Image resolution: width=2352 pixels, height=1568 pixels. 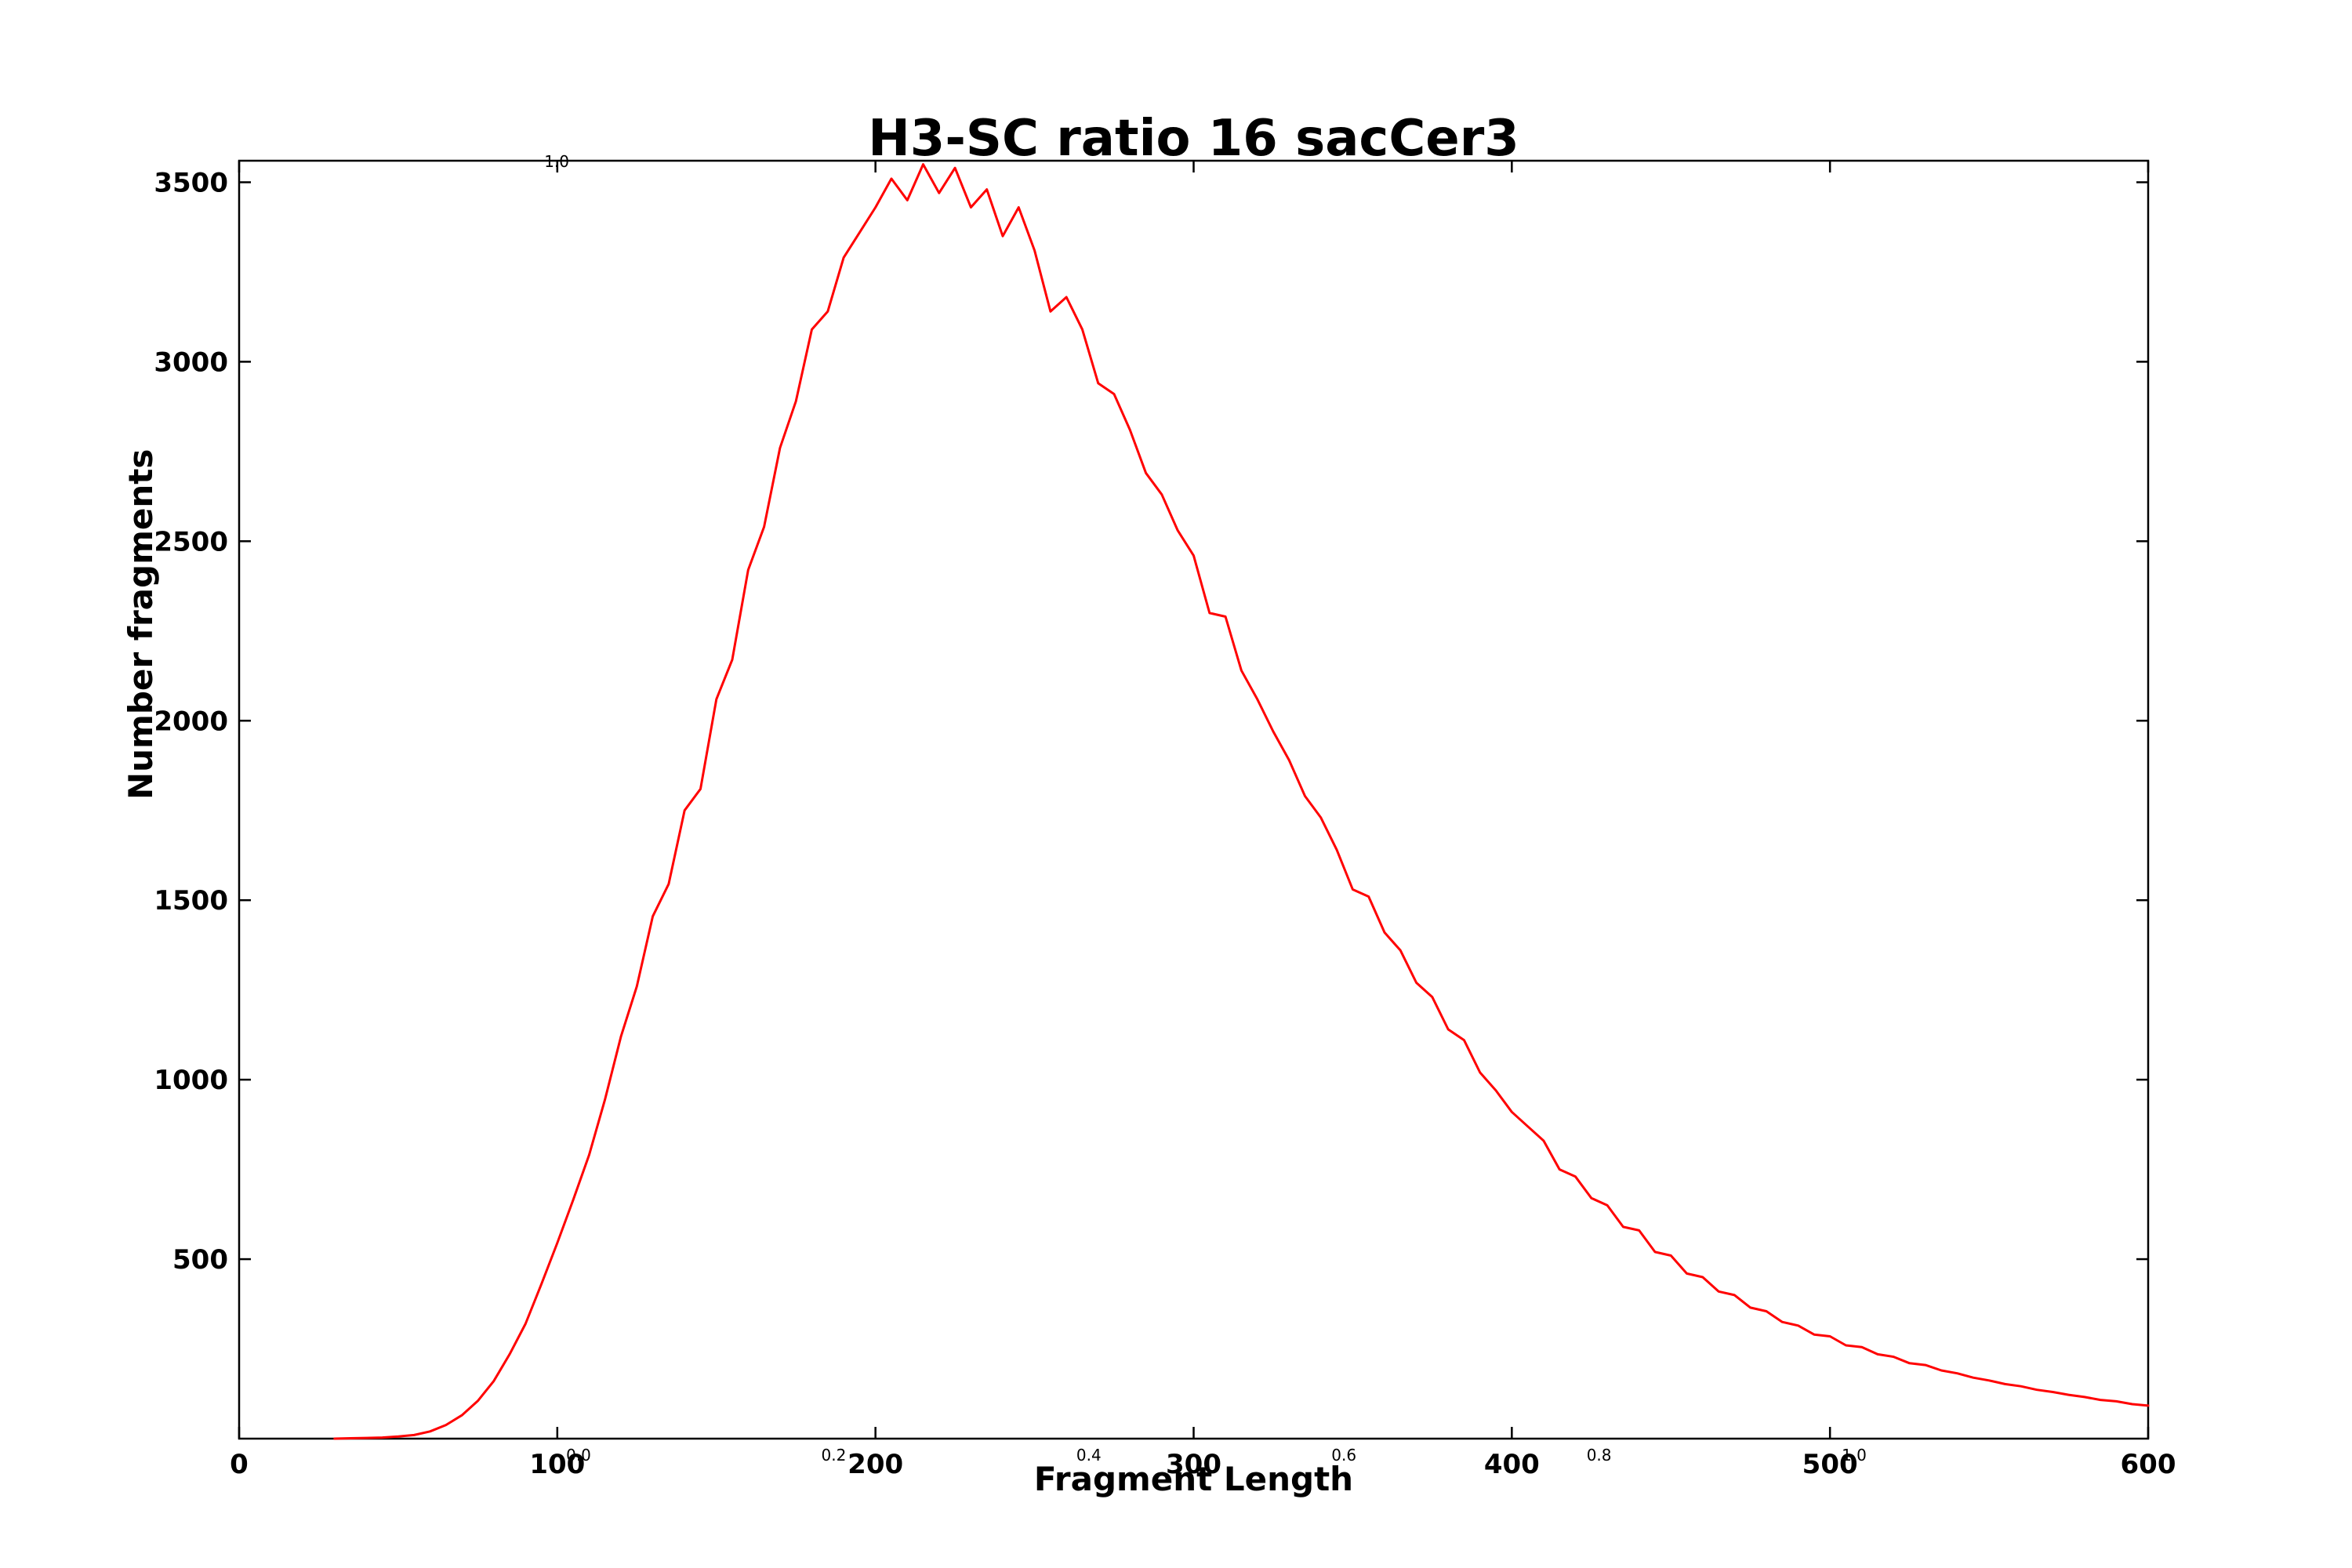 What do you see at coordinates (191, 362) in the screenshot?
I see `y-tick-label: 3000` at bounding box center [191, 362].